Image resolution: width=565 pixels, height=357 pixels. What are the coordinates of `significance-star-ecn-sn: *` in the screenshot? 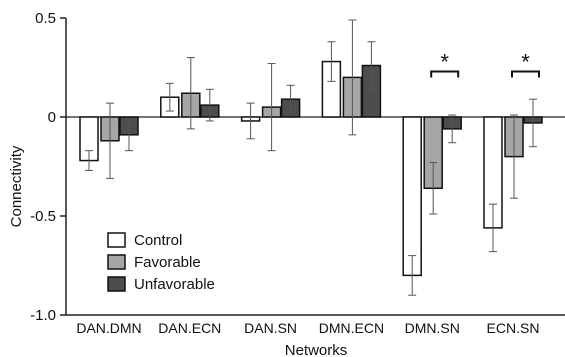 It's located at (525, 61).